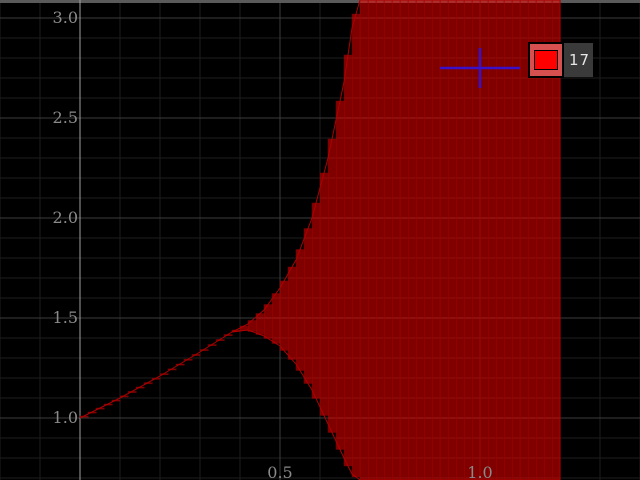 The image size is (640, 480). I want to click on x-tick-label: 0.5, so click(279, 471).